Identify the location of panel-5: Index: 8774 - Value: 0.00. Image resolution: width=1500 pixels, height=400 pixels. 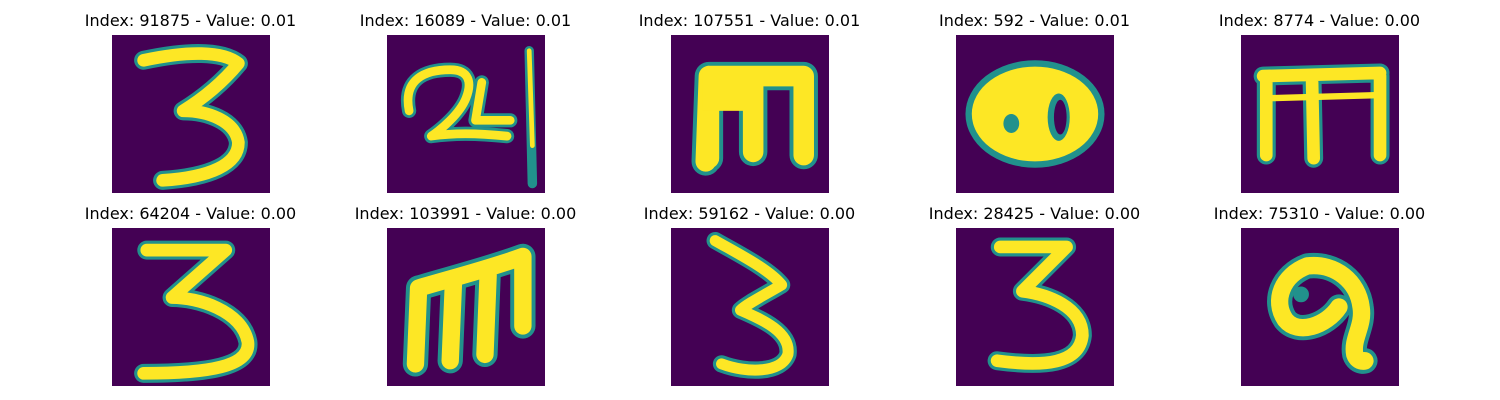
(1319, 101).